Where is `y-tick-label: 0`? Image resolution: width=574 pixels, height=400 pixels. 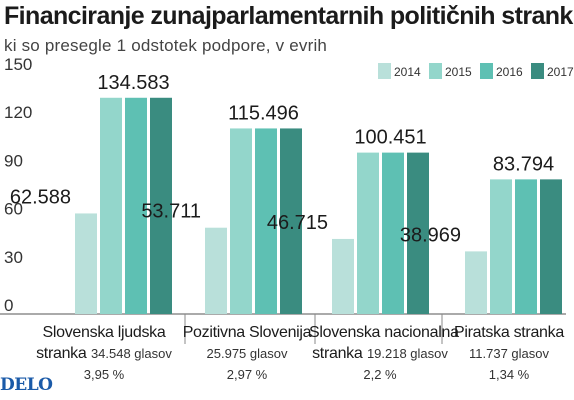 y-tick-label: 0 is located at coordinates (8, 305).